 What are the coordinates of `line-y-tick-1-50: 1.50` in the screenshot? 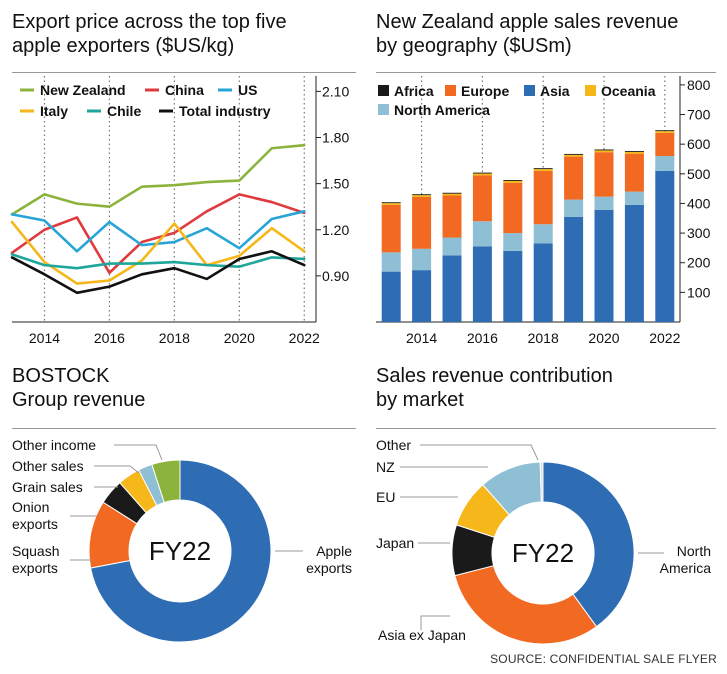 It's located at (335, 184).